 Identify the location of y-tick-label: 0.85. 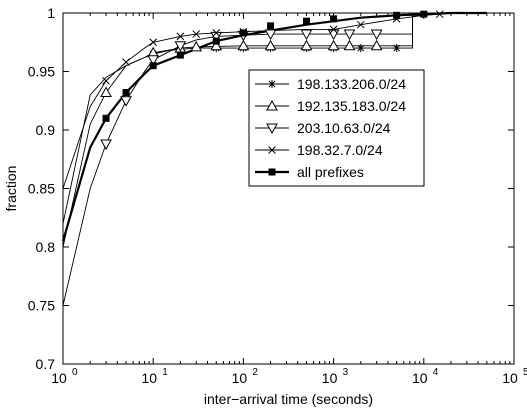
(41, 189).